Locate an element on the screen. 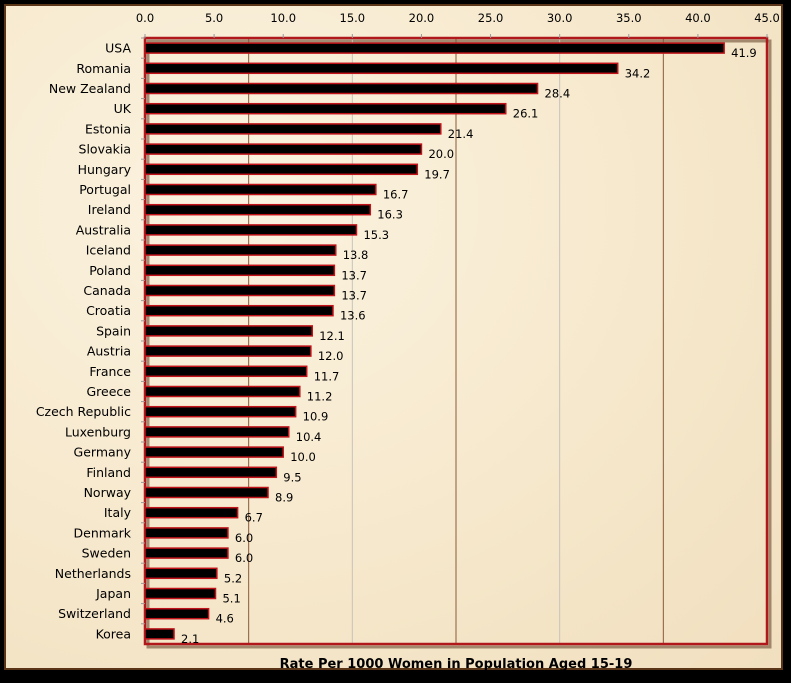 Image resolution: width=791 pixels, height=683 pixels. data-label: 12.0 is located at coordinates (331, 356).